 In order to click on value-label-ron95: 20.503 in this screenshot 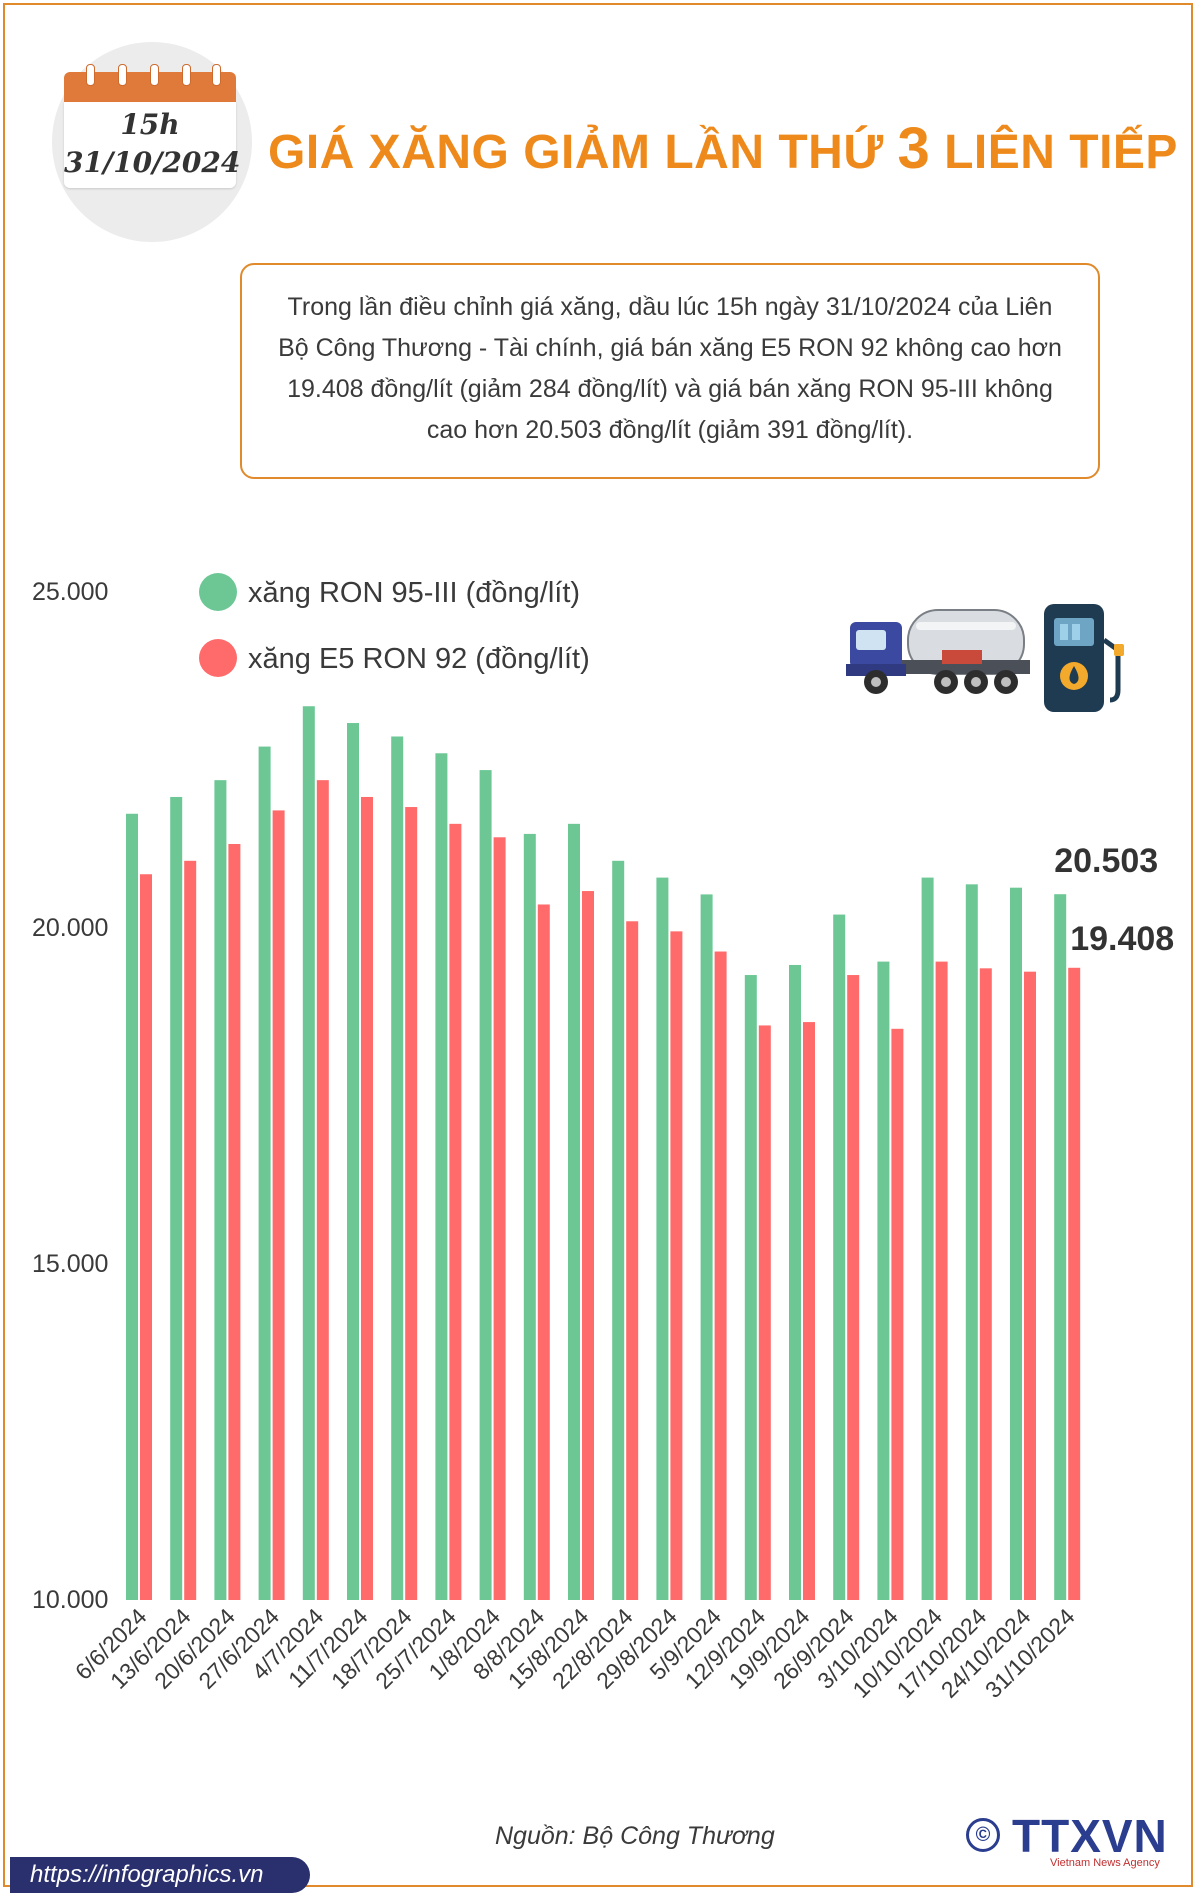, I will do `click(1106, 861)`.